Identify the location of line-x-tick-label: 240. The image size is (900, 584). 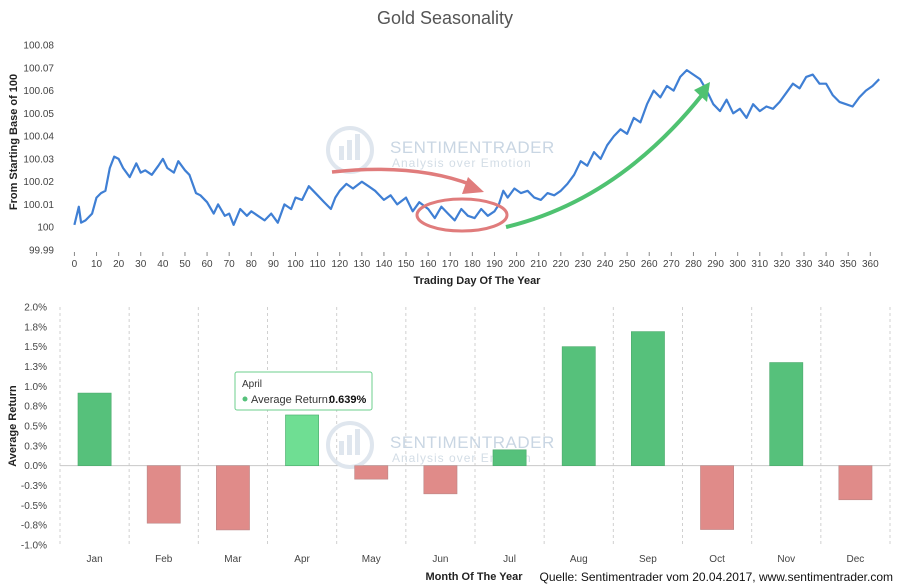
(605, 264).